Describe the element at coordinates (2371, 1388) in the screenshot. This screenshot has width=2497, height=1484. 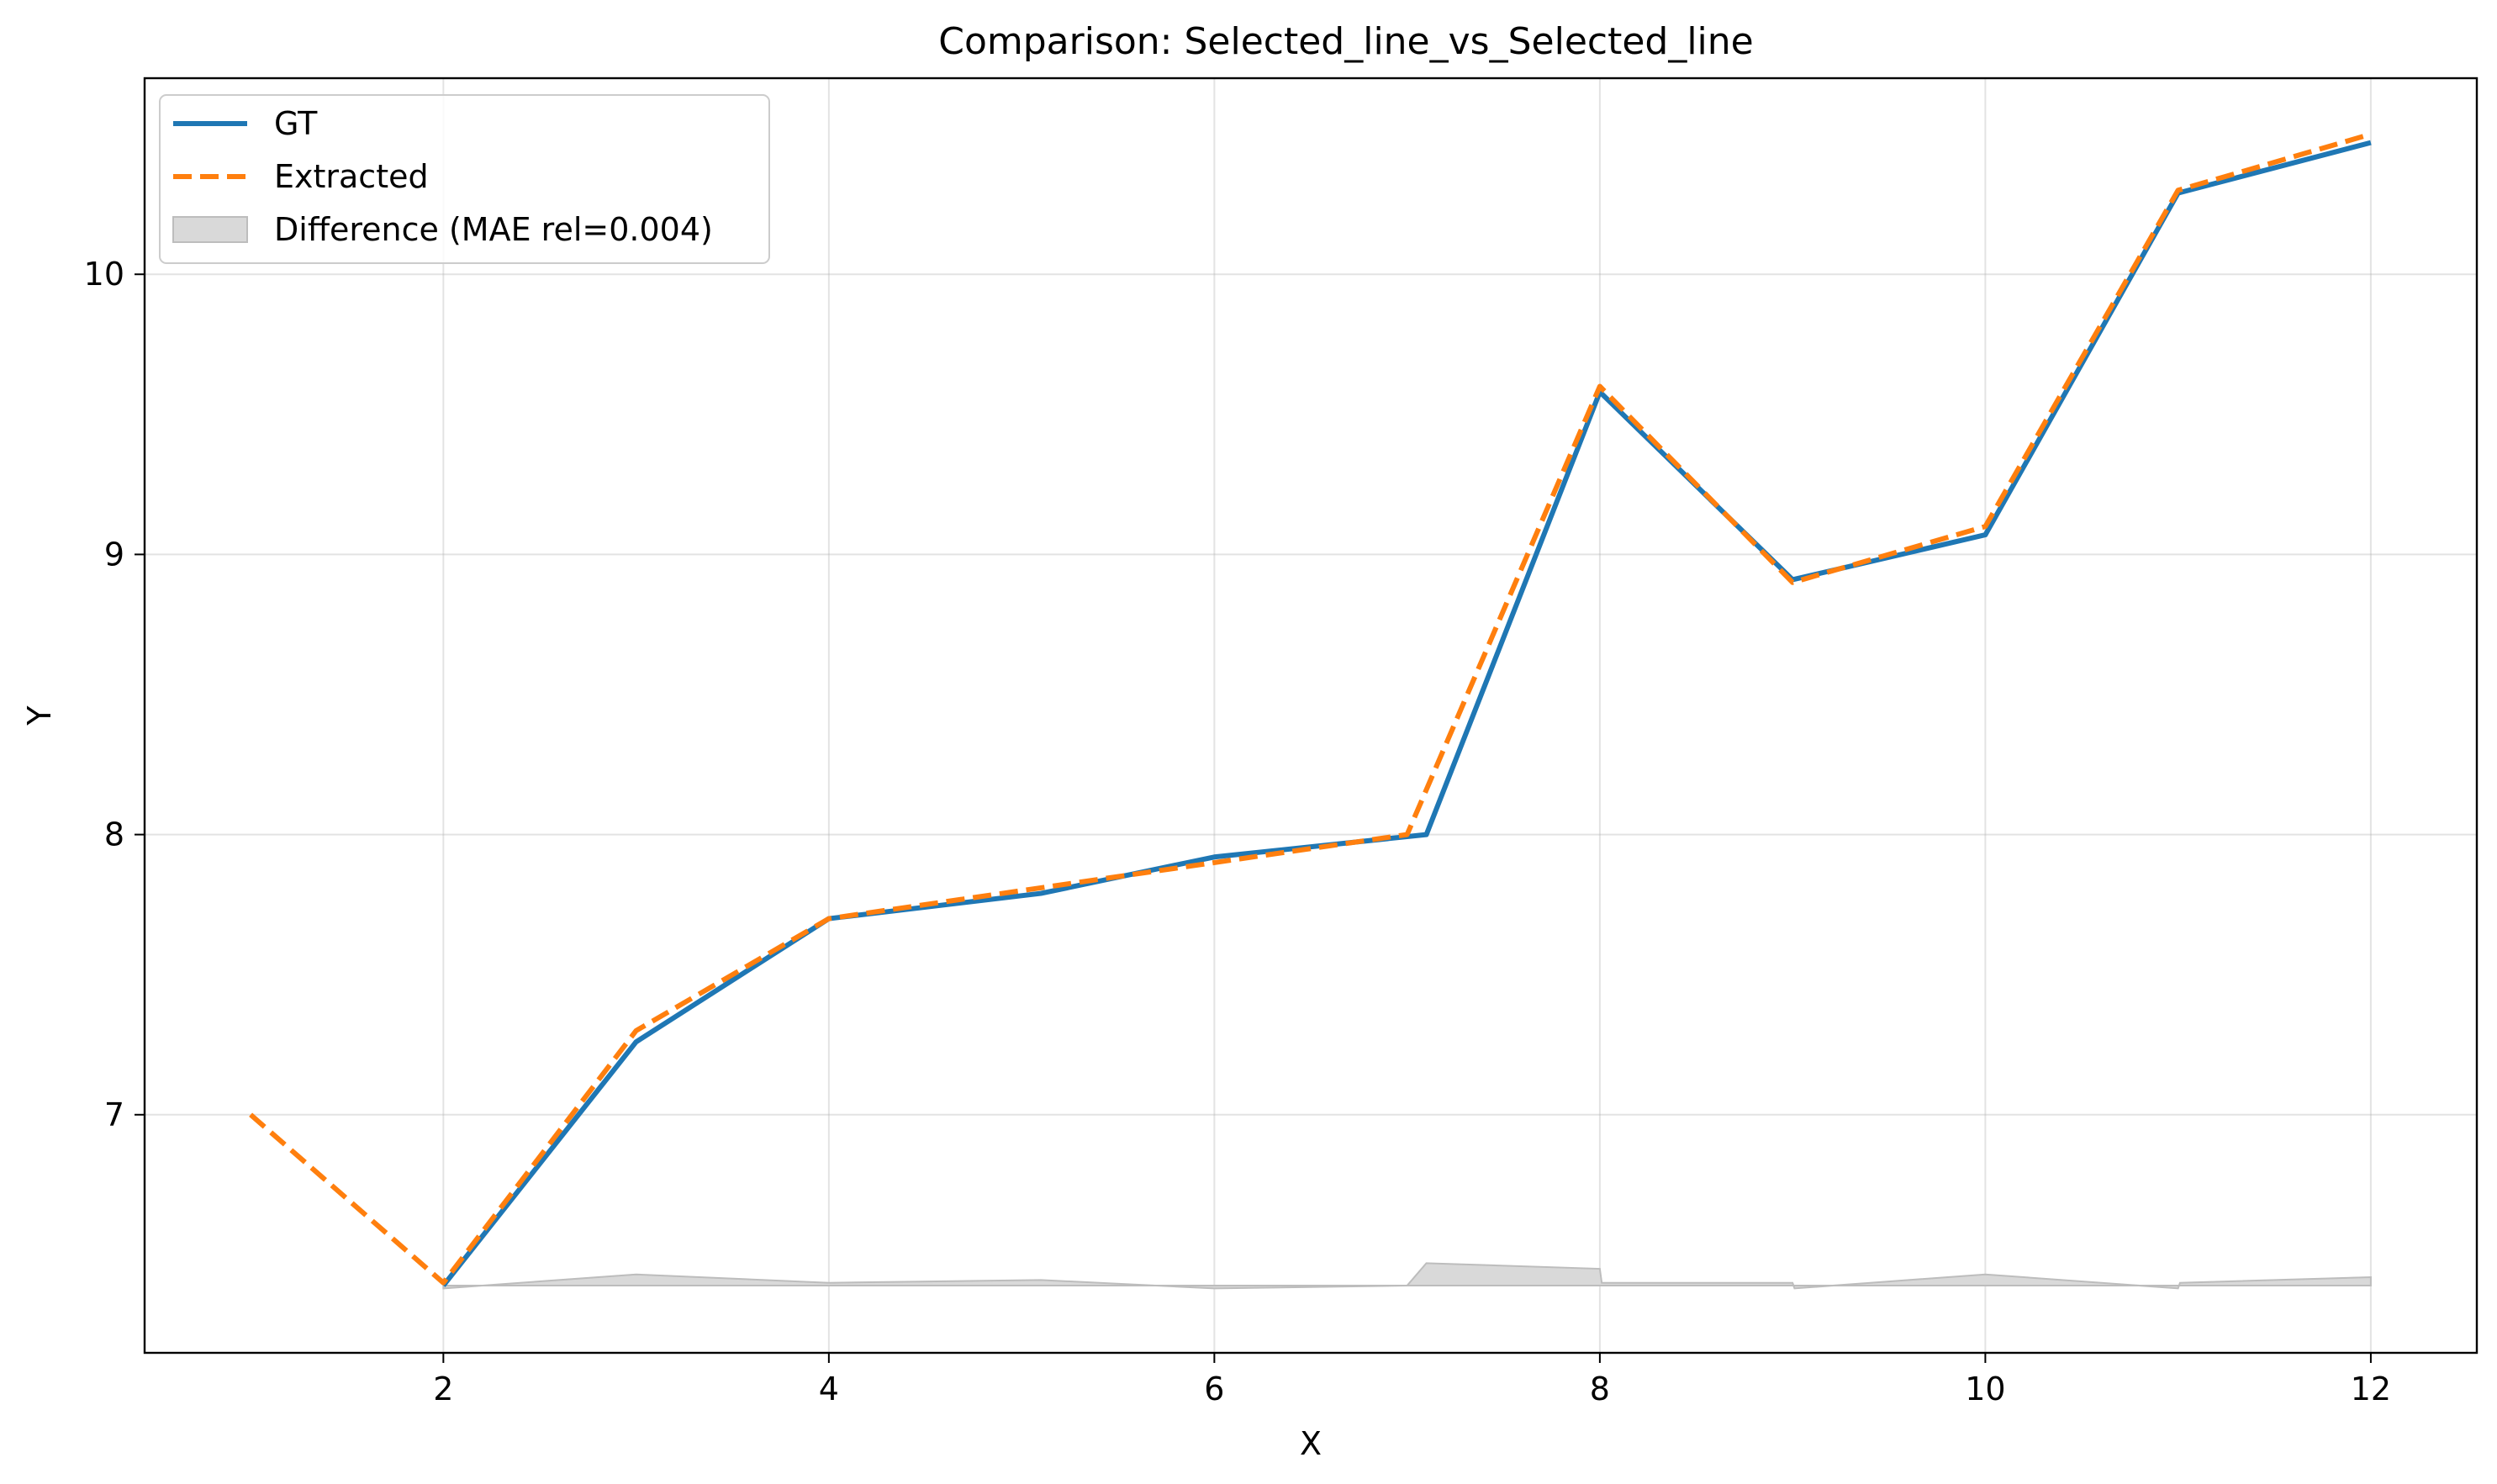
I see `x-tick-label: 12` at that location.